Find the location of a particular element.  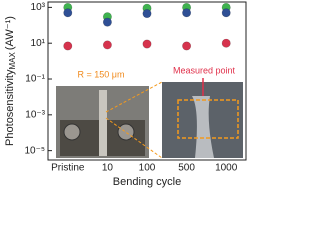

sample-strip is located at coordinates (103, 123).